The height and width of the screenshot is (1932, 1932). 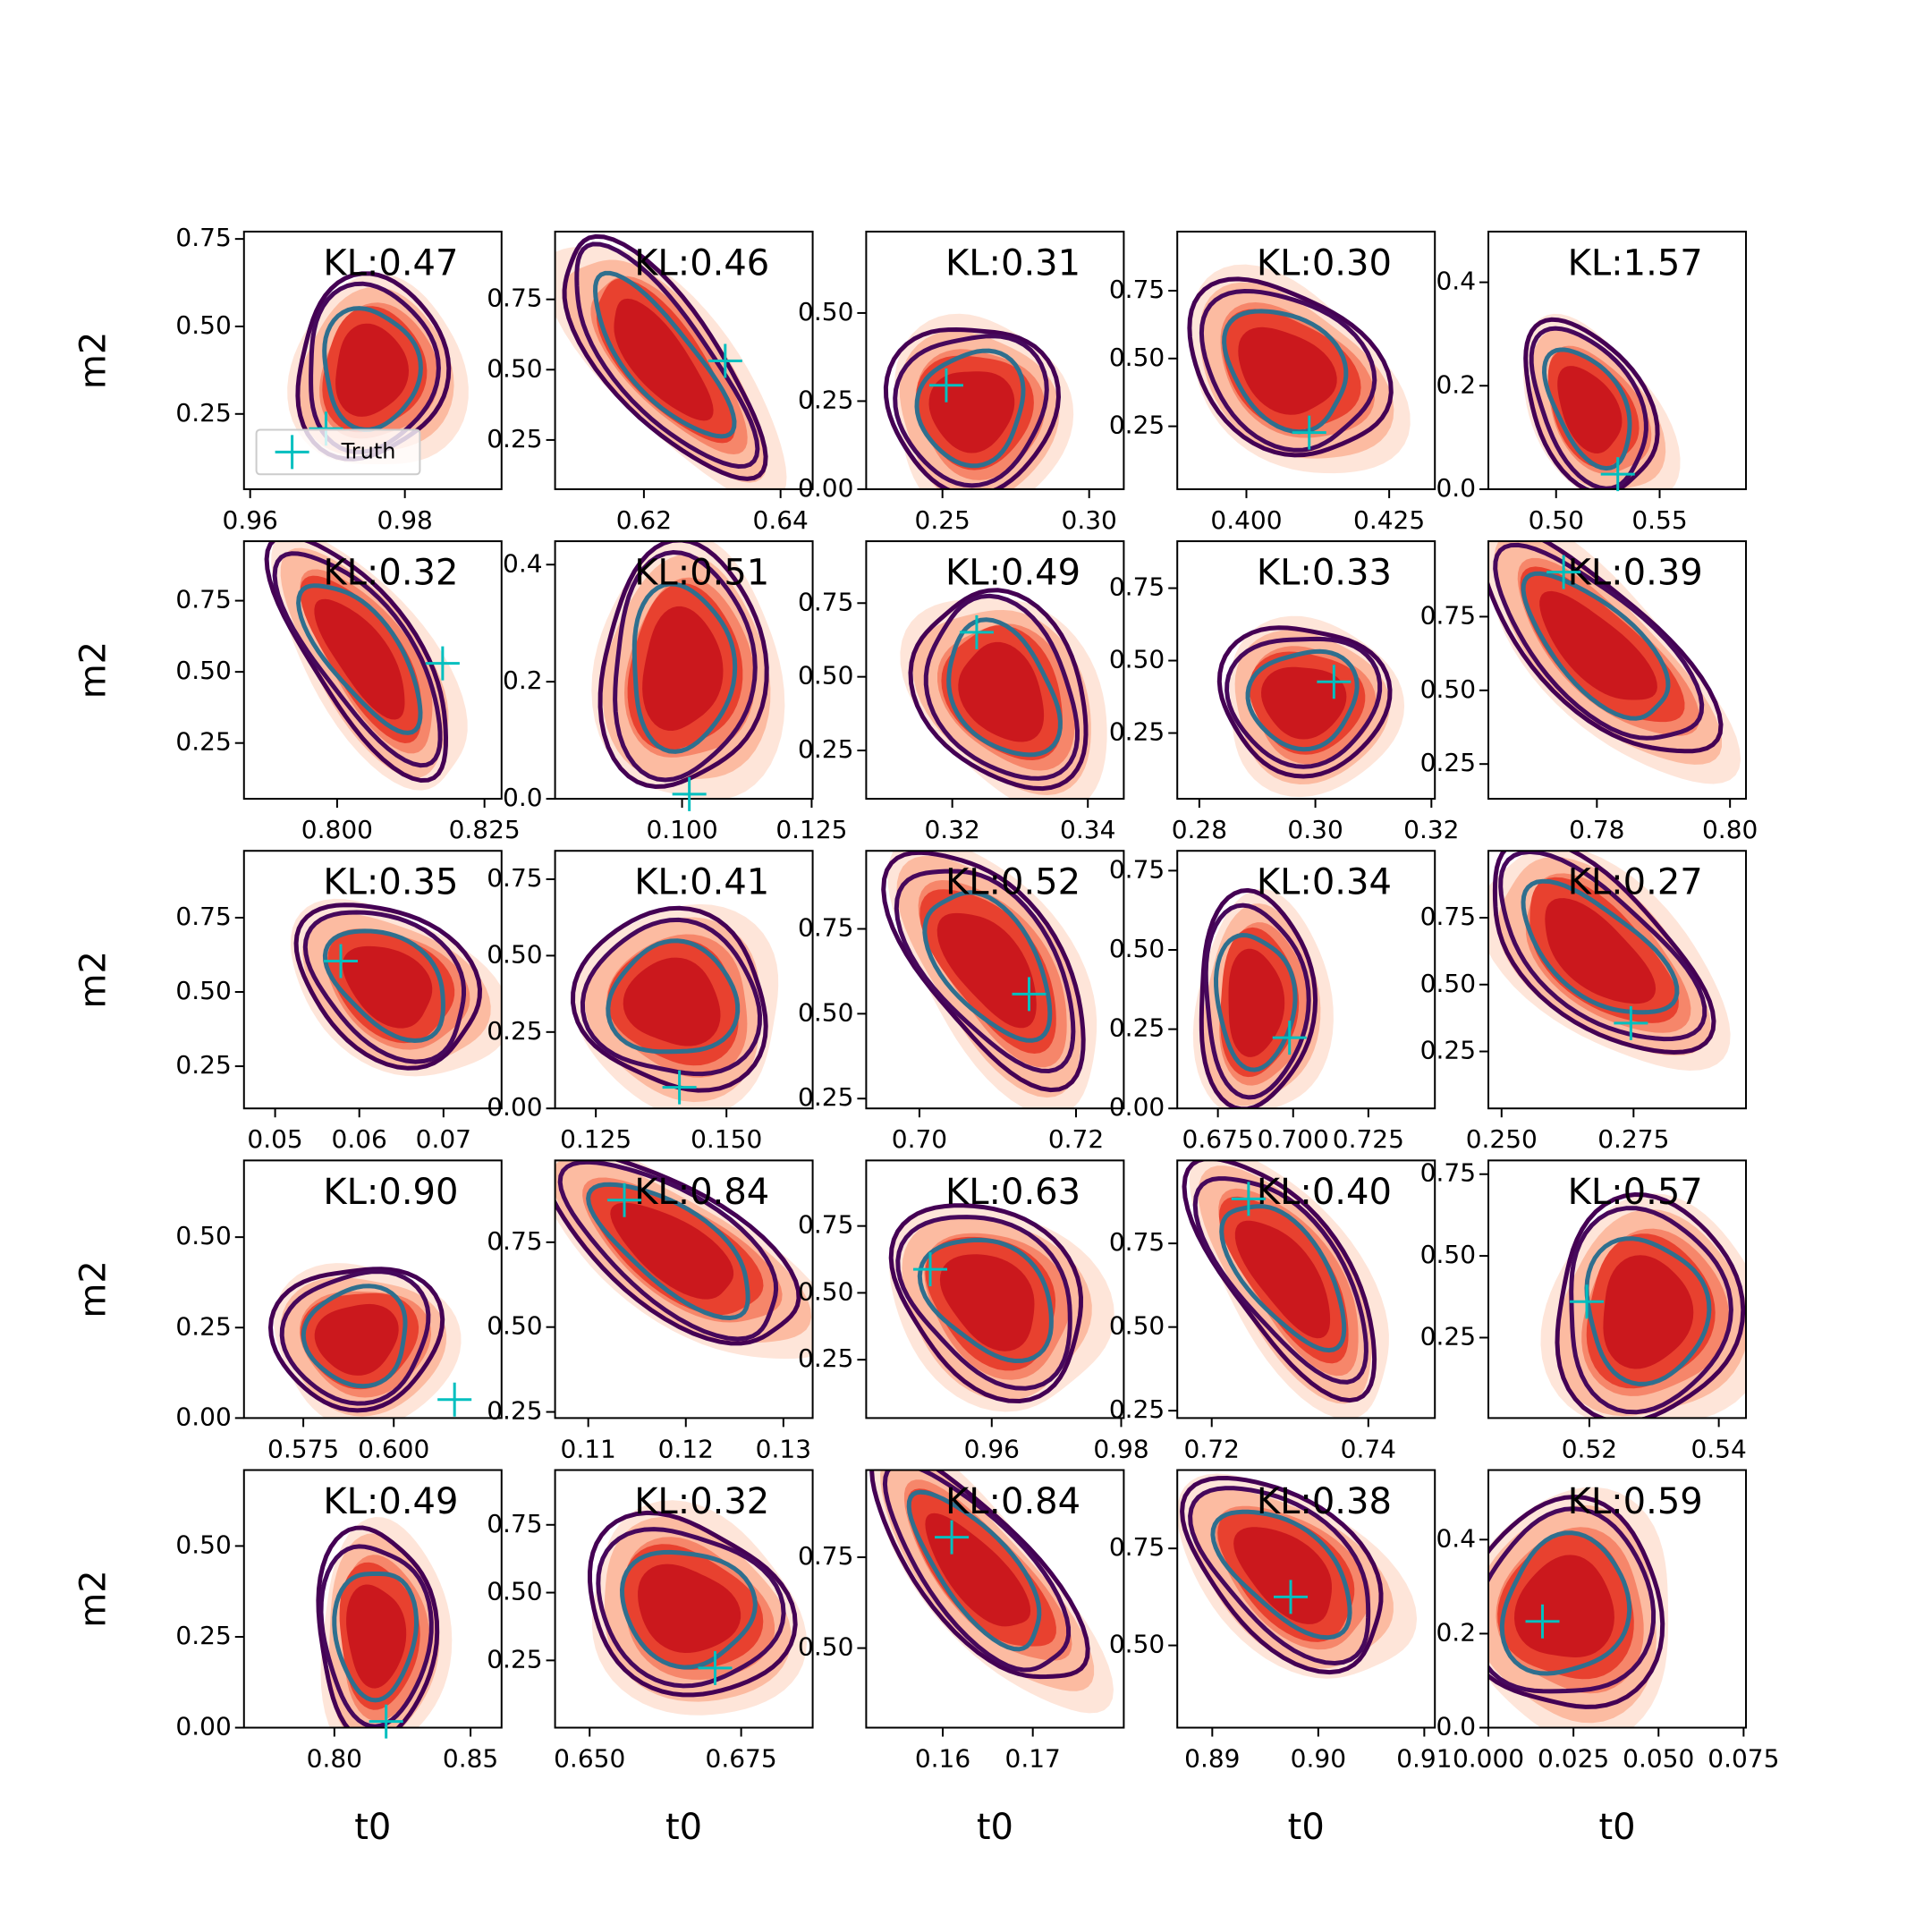 I want to click on y-tick-label: 0.4, so click(x=1456, y=1538).